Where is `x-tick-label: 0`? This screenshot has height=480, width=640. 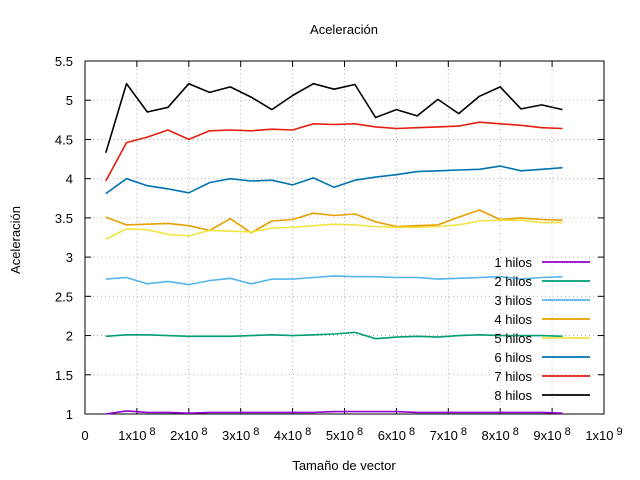
x-tick-label: 0 is located at coordinates (84, 435).